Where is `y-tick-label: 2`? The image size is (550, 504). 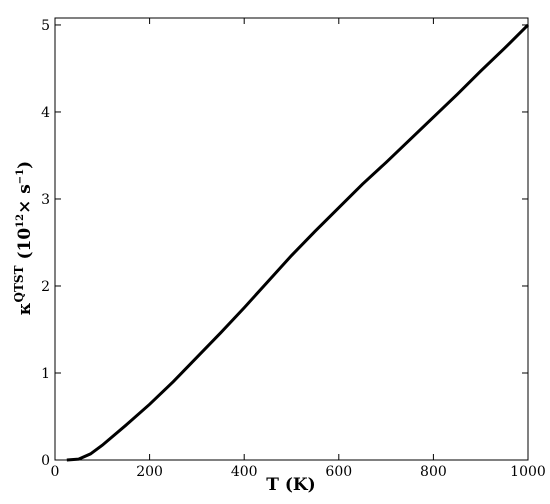
y-tick-label: 2 is located at coordinates (45, 287).